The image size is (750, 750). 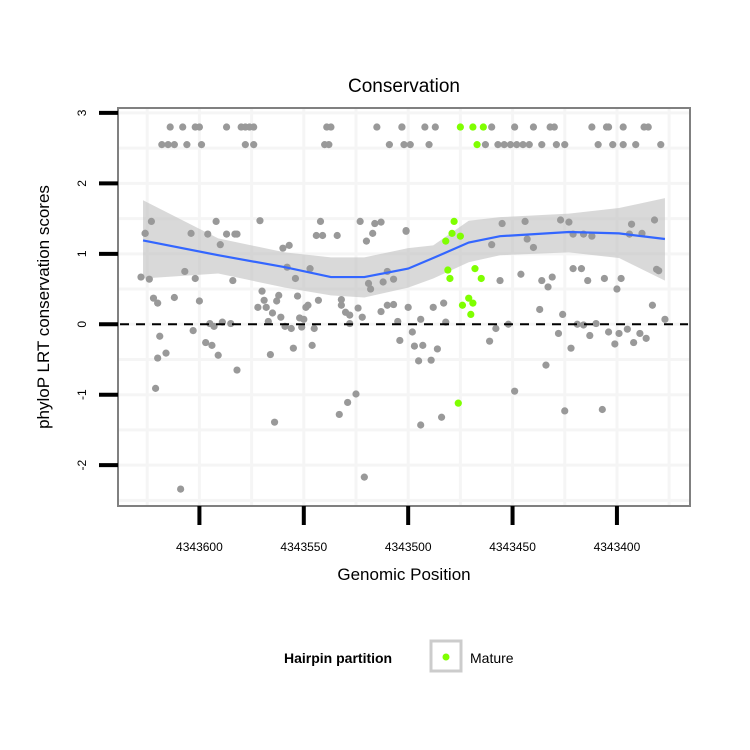 I want to click on legend-label-mature: Mature, so click(x=492, y=658).